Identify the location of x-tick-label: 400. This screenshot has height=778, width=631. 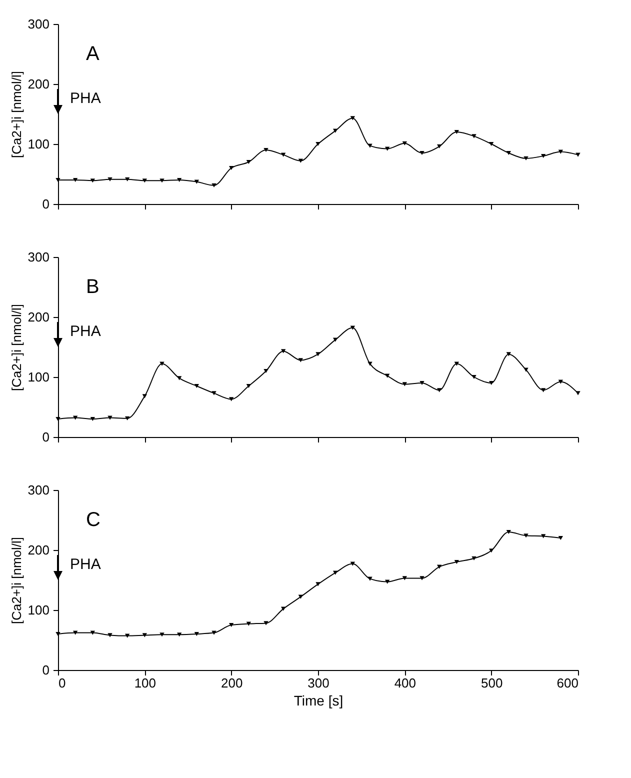
(405, 683).